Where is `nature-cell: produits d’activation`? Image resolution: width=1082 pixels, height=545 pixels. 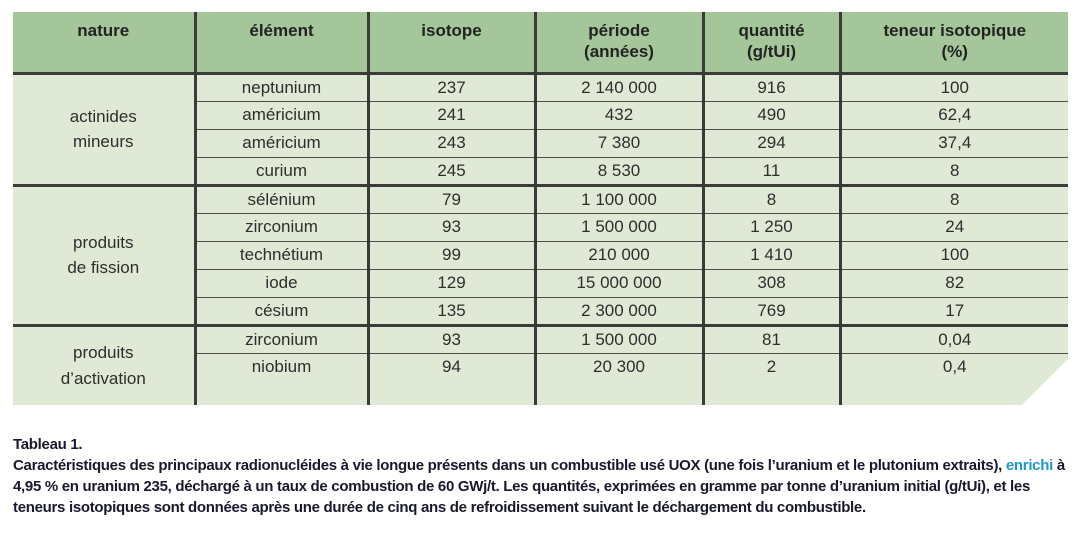 nature-cell: produits d’activation is located at coordinates (104, 365).